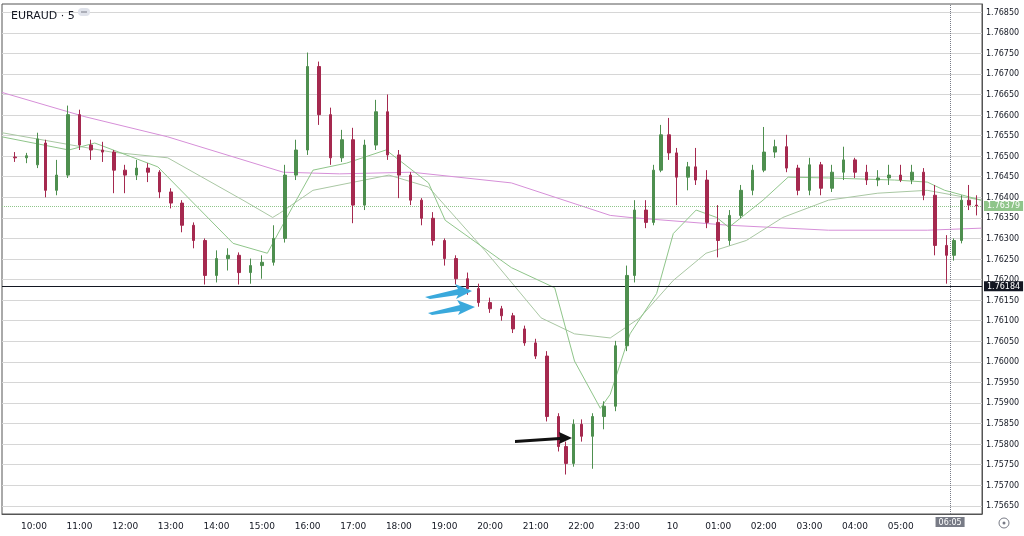  What do you see at coordinates (855, 525) in the screenshot?
I see `x-tick-label: 04:00` at bounding box center [855, 525].